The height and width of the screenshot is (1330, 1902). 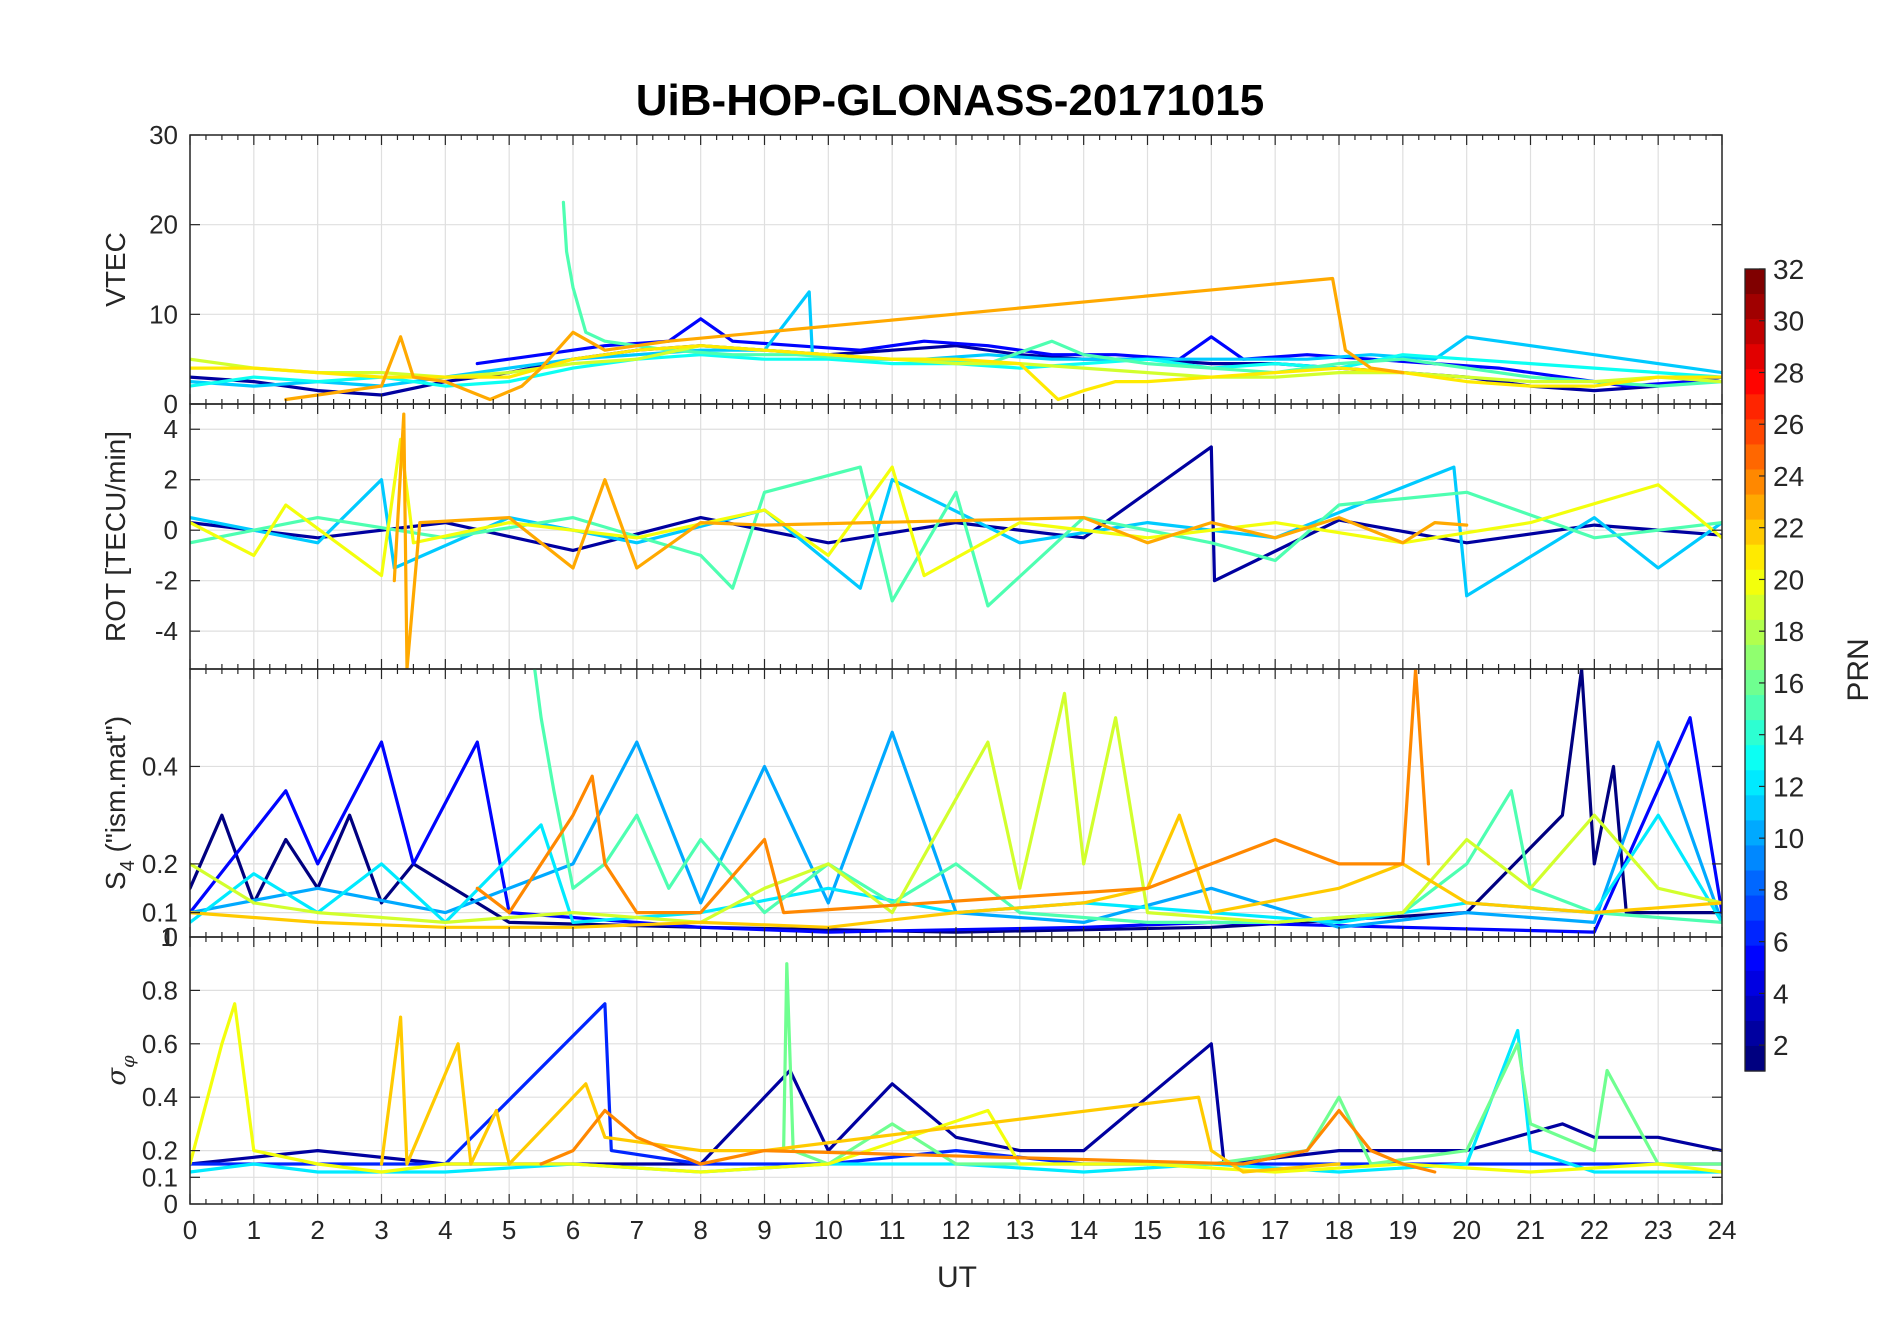 What do you see at coordinates (1788, 838) in the screenshot?
I see `colorbar-tick-label: 10` at bounding box center [1788, 838].